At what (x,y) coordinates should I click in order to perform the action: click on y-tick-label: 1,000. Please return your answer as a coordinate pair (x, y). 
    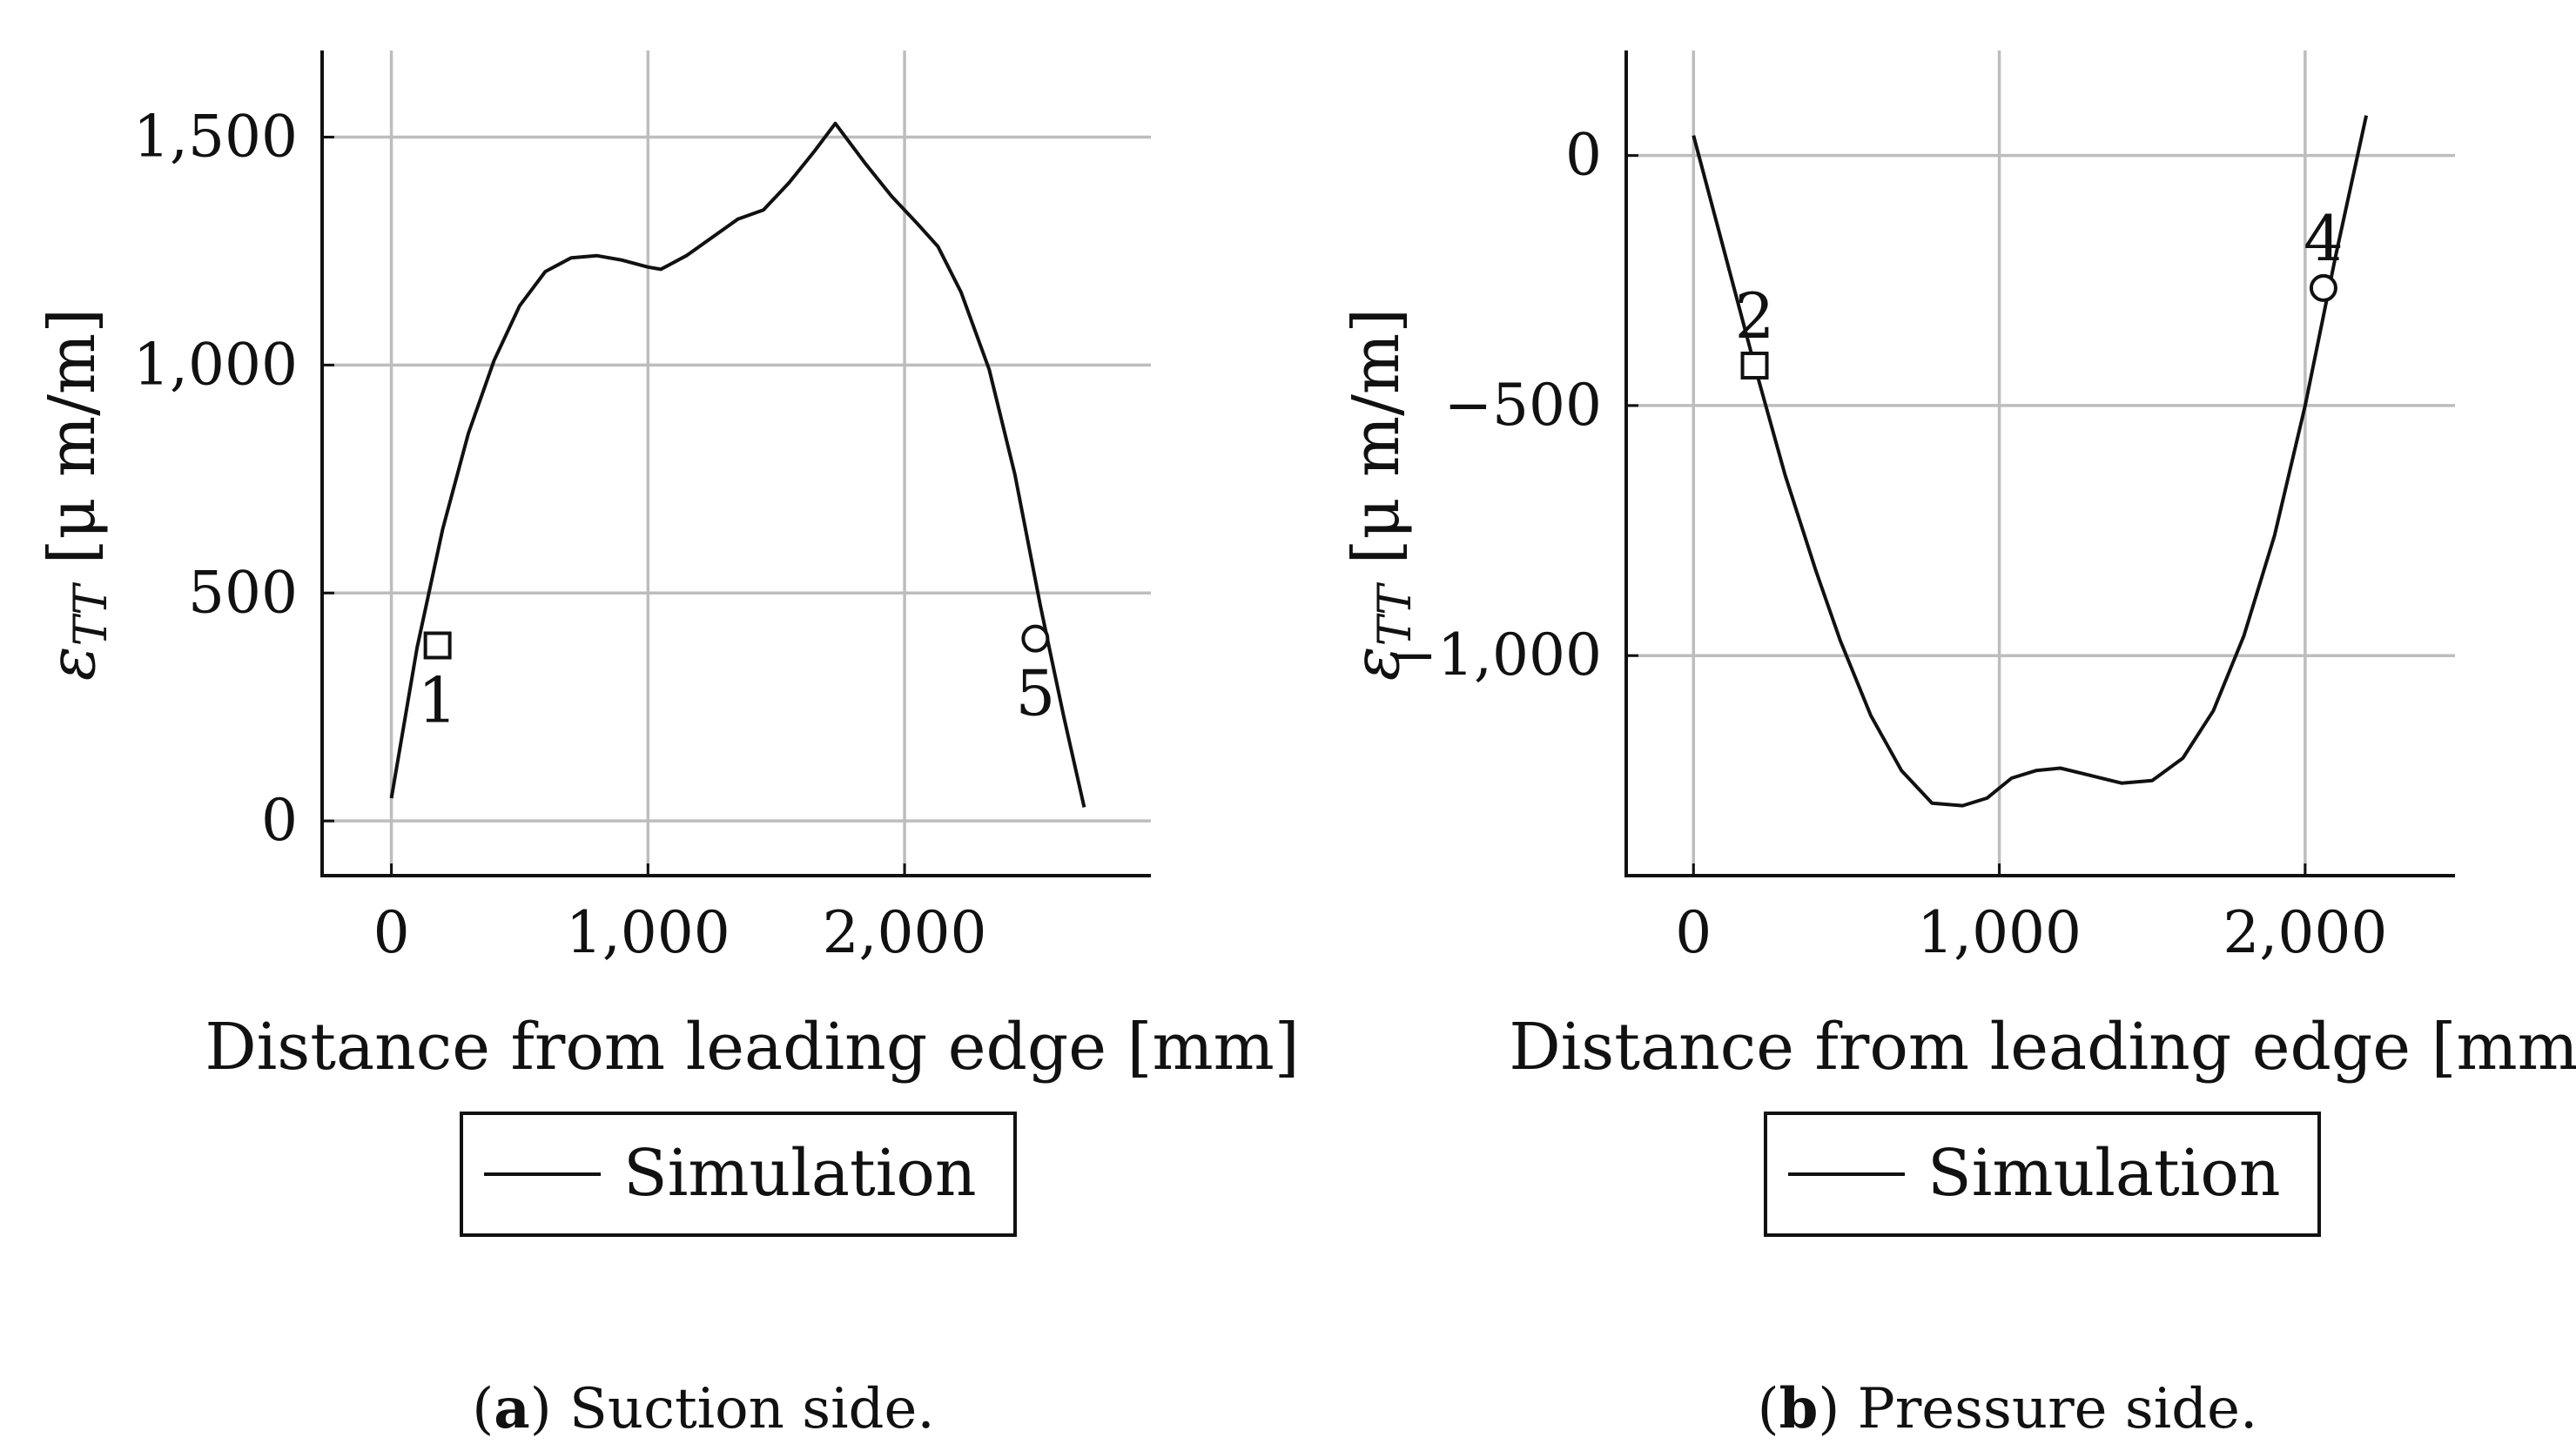
    Looking at the image, I should click on (215, 365).